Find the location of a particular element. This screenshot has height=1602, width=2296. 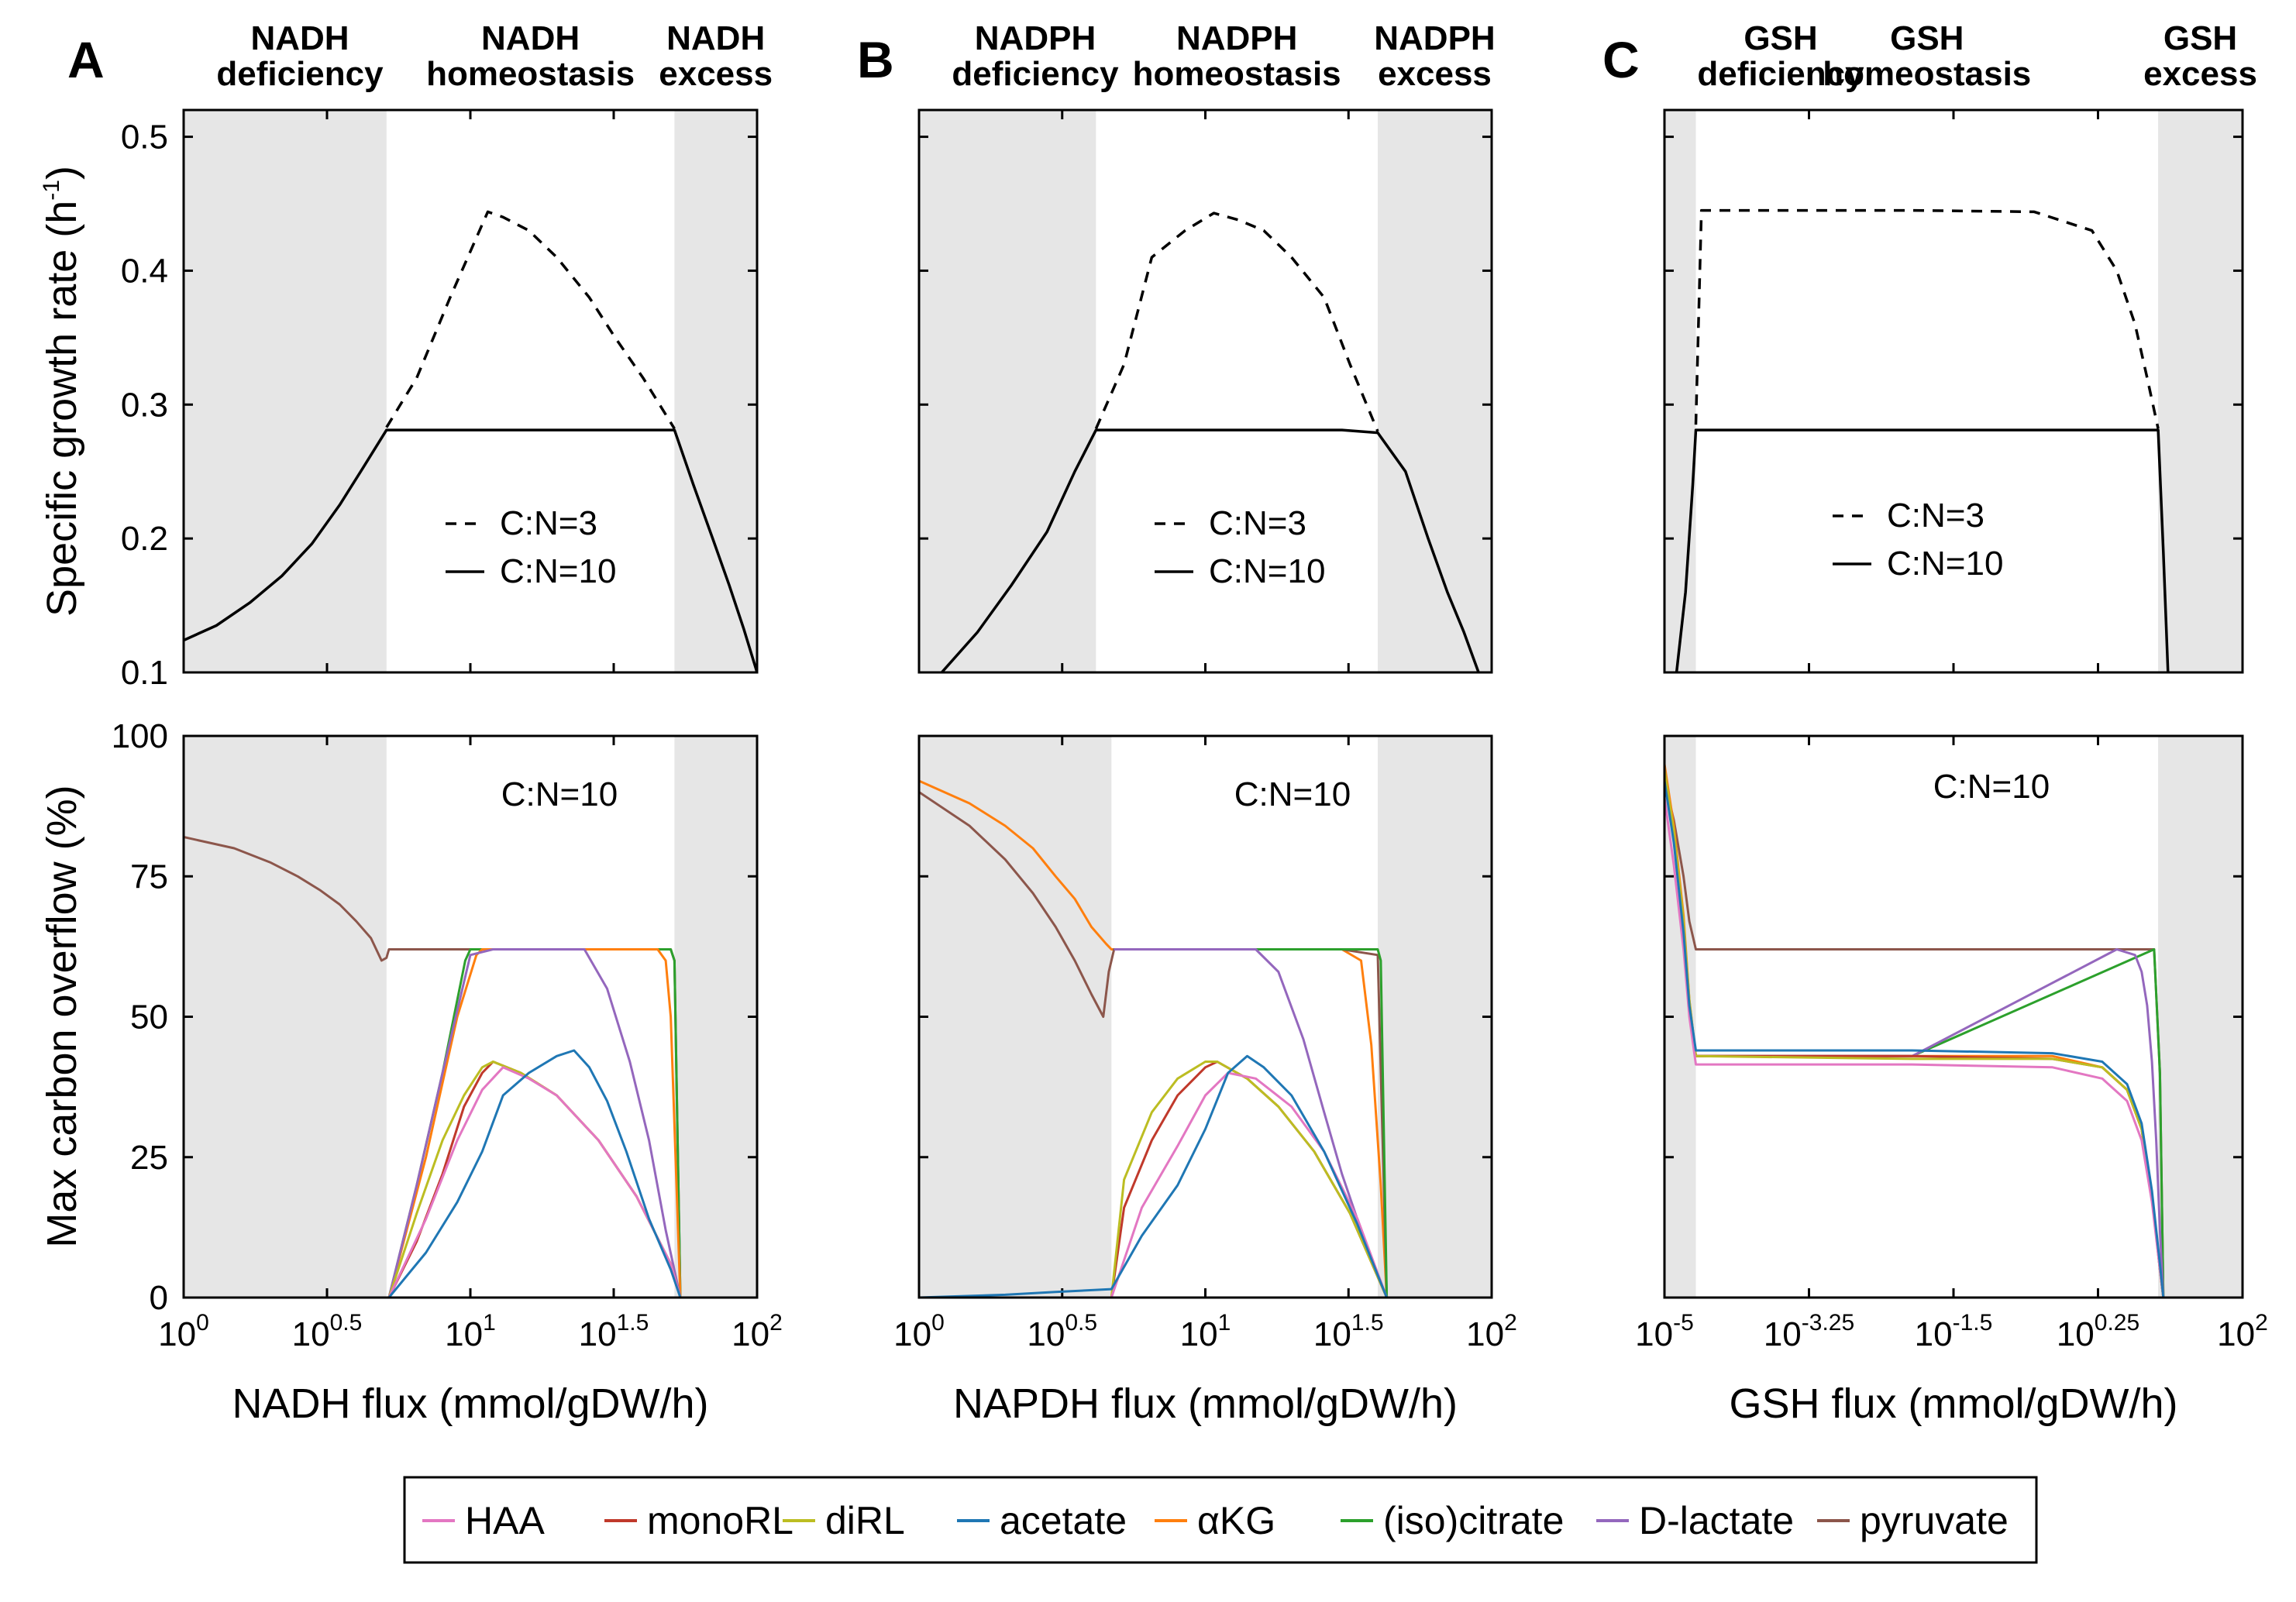

x-tick-exponent: 0 is located at coordinates (203, 1323).